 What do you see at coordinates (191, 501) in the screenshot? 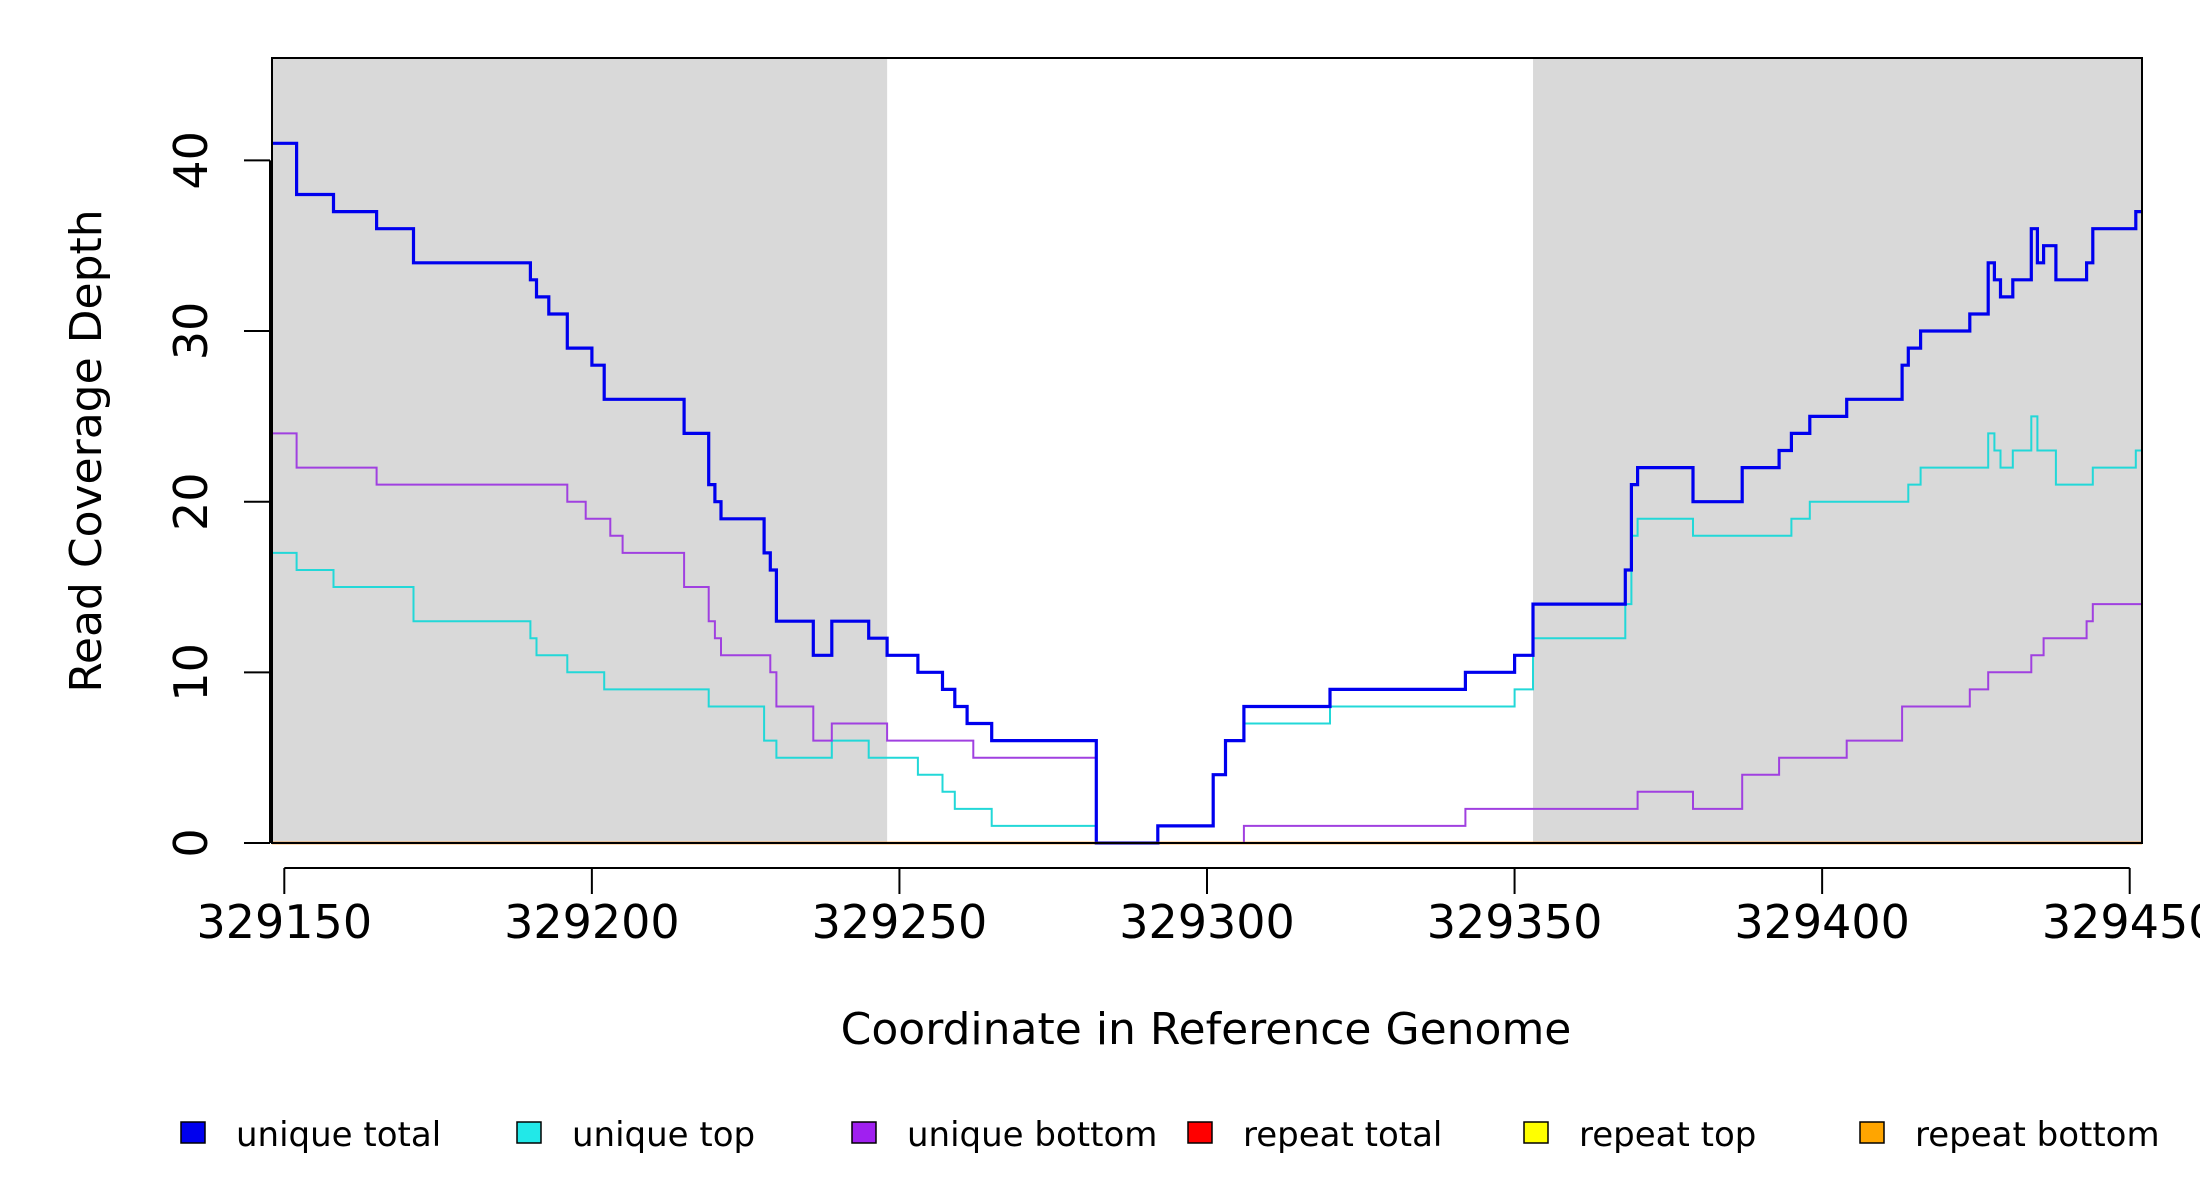
I see `y-tick-label: 20` at bounding box center [191, 501].